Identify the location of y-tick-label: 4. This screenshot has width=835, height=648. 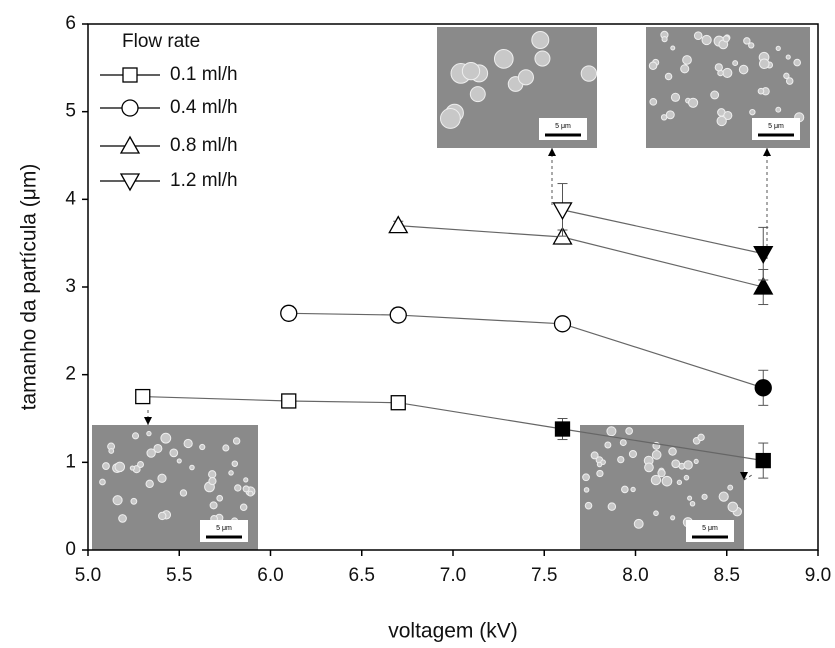
(70, 198).